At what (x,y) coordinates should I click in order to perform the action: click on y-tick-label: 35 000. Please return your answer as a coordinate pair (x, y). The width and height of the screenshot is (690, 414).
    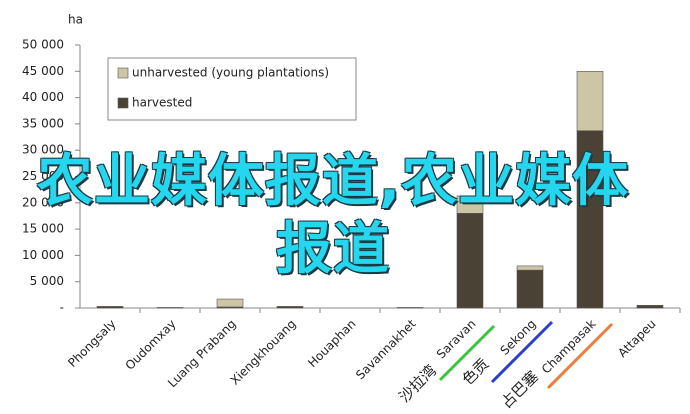
    Looking at the image, I should click on (43, 123).